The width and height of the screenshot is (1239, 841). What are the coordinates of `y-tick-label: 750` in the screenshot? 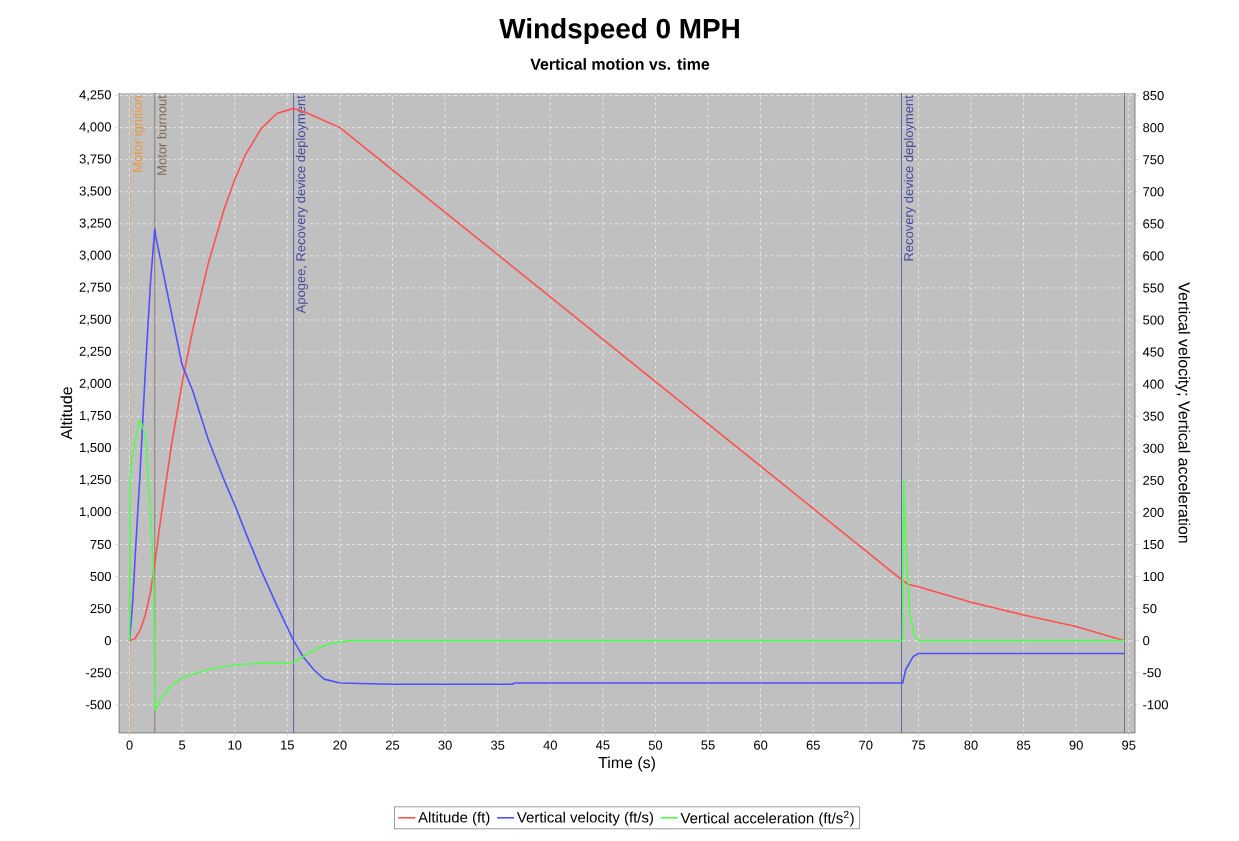 It's located at (100, 544).